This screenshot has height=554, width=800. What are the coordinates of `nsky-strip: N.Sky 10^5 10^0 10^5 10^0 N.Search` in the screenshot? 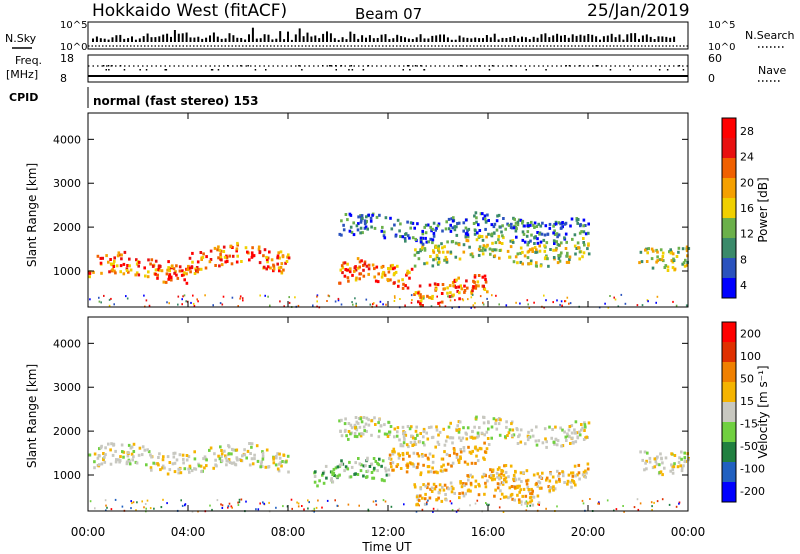 It's located at (400, 36).